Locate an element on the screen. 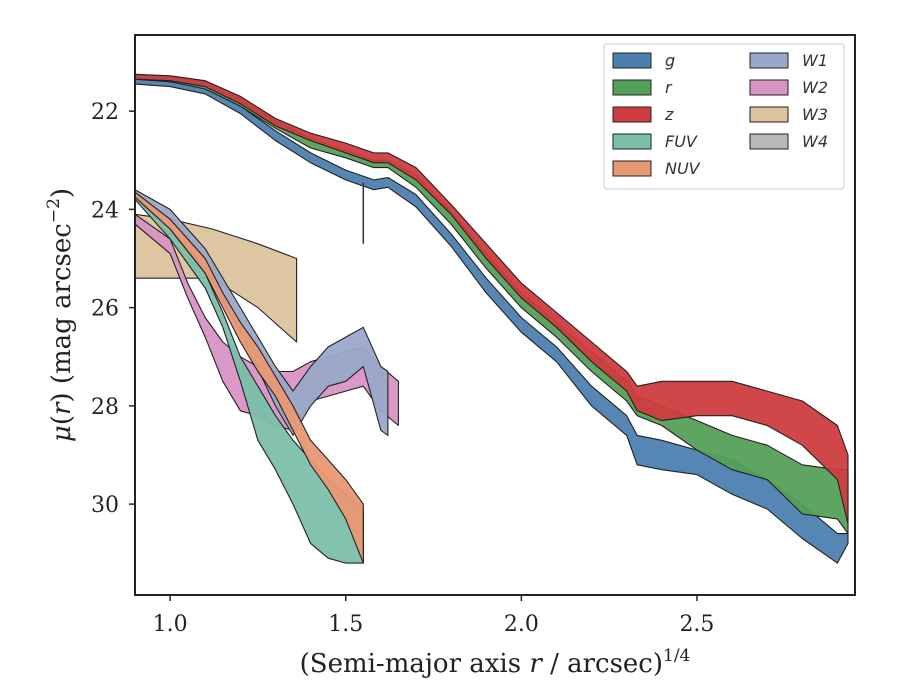 The width and height of the screenshot is (900, 700). legend-item-w4: W4 is located at coordinates (788, 141).